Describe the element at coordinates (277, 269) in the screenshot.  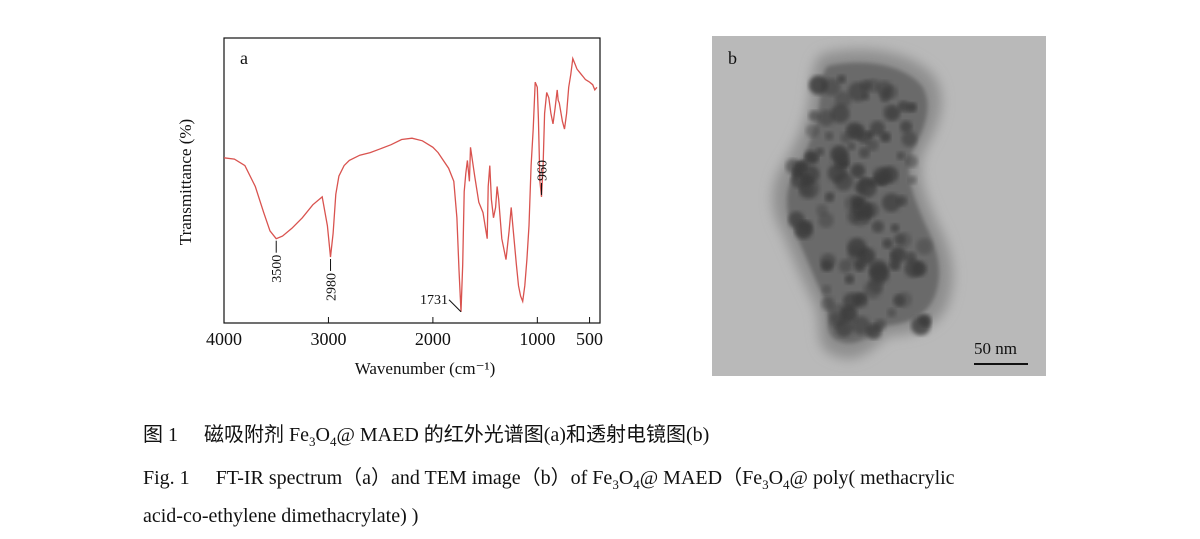
I see `annotation-3500: 3500` at that location.